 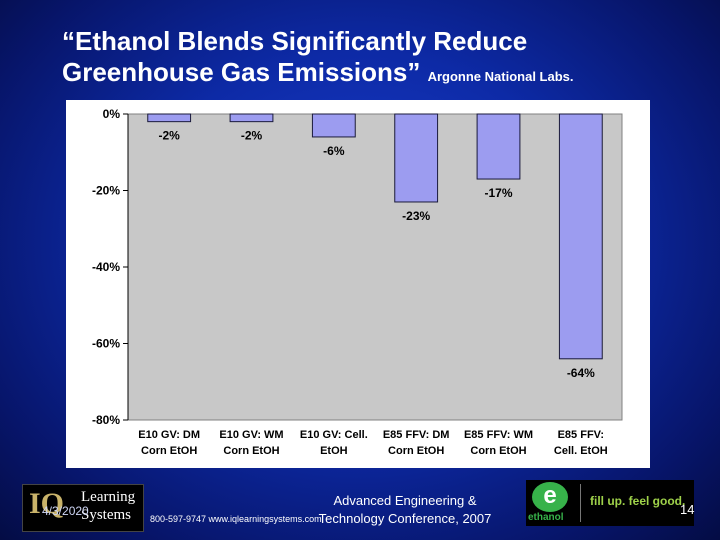 What do you see at coordinates (169, 435) in the screenshot?
I see `category-label: E10 GV: DM` at bounding box center [169, 435].